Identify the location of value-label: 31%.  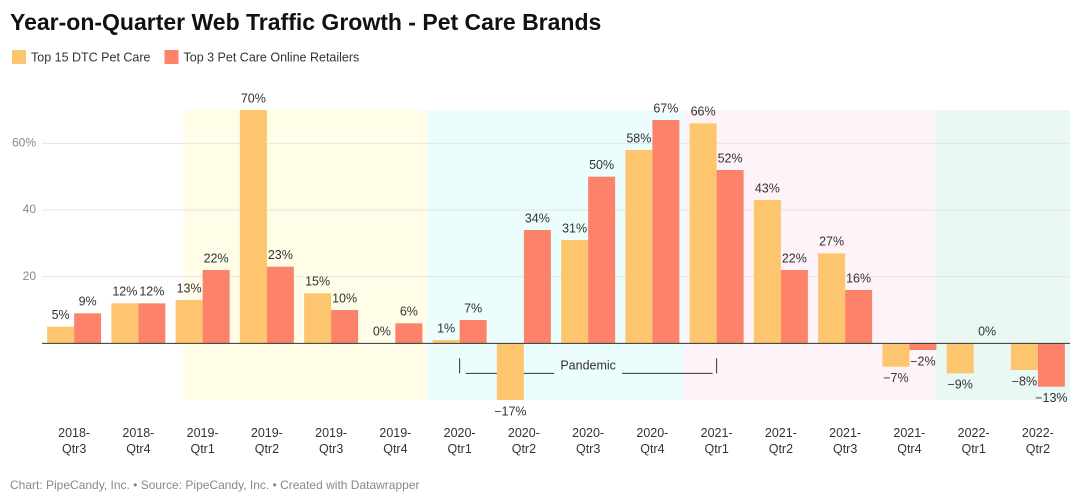
(574, 228).